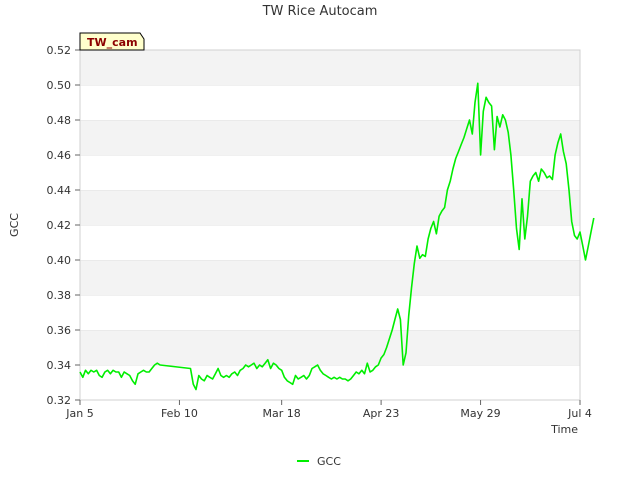 Image resolution: width=640 pixels, height=480 pixels. Describe the element at coordinates (329, 461) in the screenshot. I see `legend-label-gcc: GCC` at that location.